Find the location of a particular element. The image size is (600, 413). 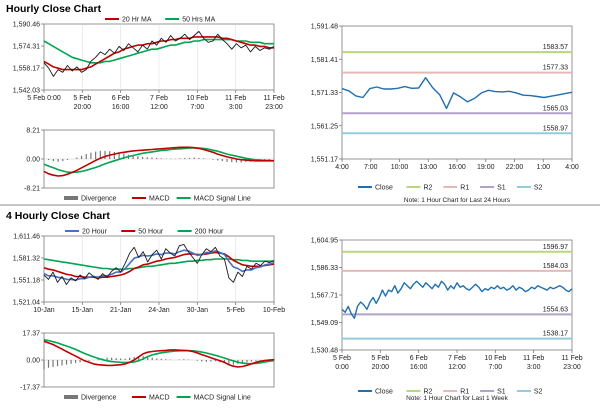

four-hour-price-xtick-label: 5-Feb is located at coordinates (236, 310).